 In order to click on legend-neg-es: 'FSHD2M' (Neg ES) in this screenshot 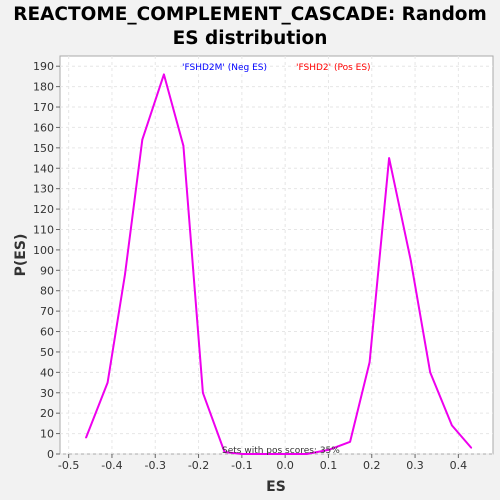, I will do `click(224, 68)`.